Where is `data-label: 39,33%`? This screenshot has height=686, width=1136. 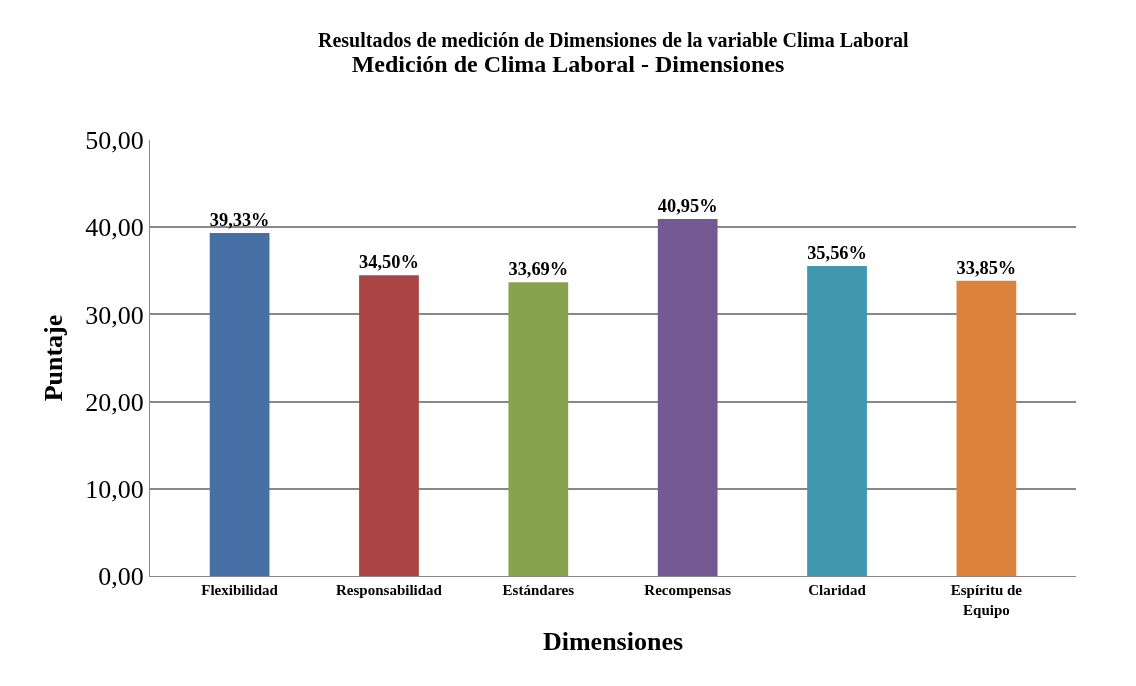
data-label: 39,33% is located at coordinates (239, 220).